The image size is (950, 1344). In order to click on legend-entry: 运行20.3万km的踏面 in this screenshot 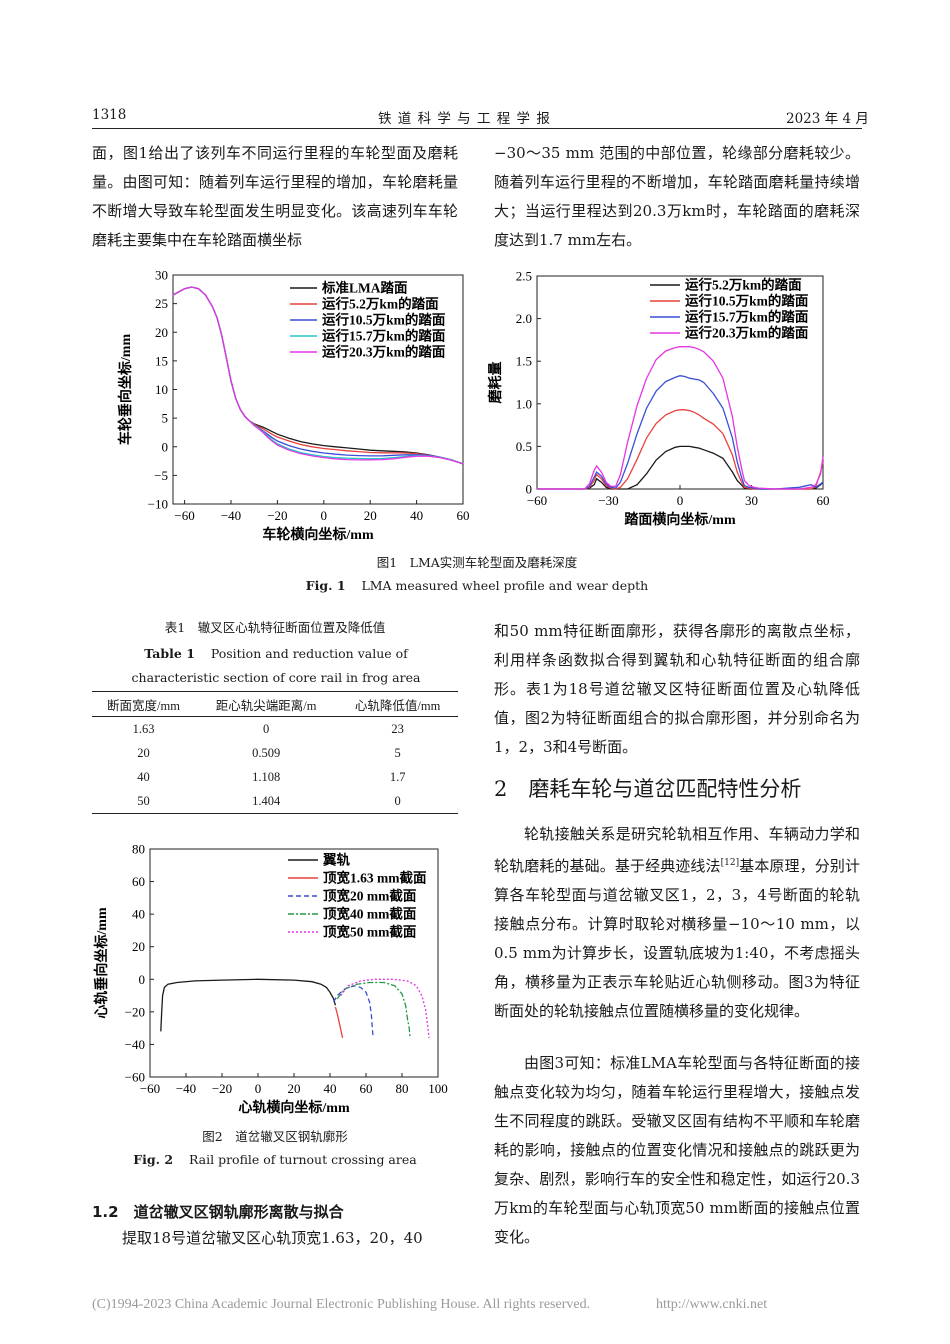, I will do `click(384, 352)`.